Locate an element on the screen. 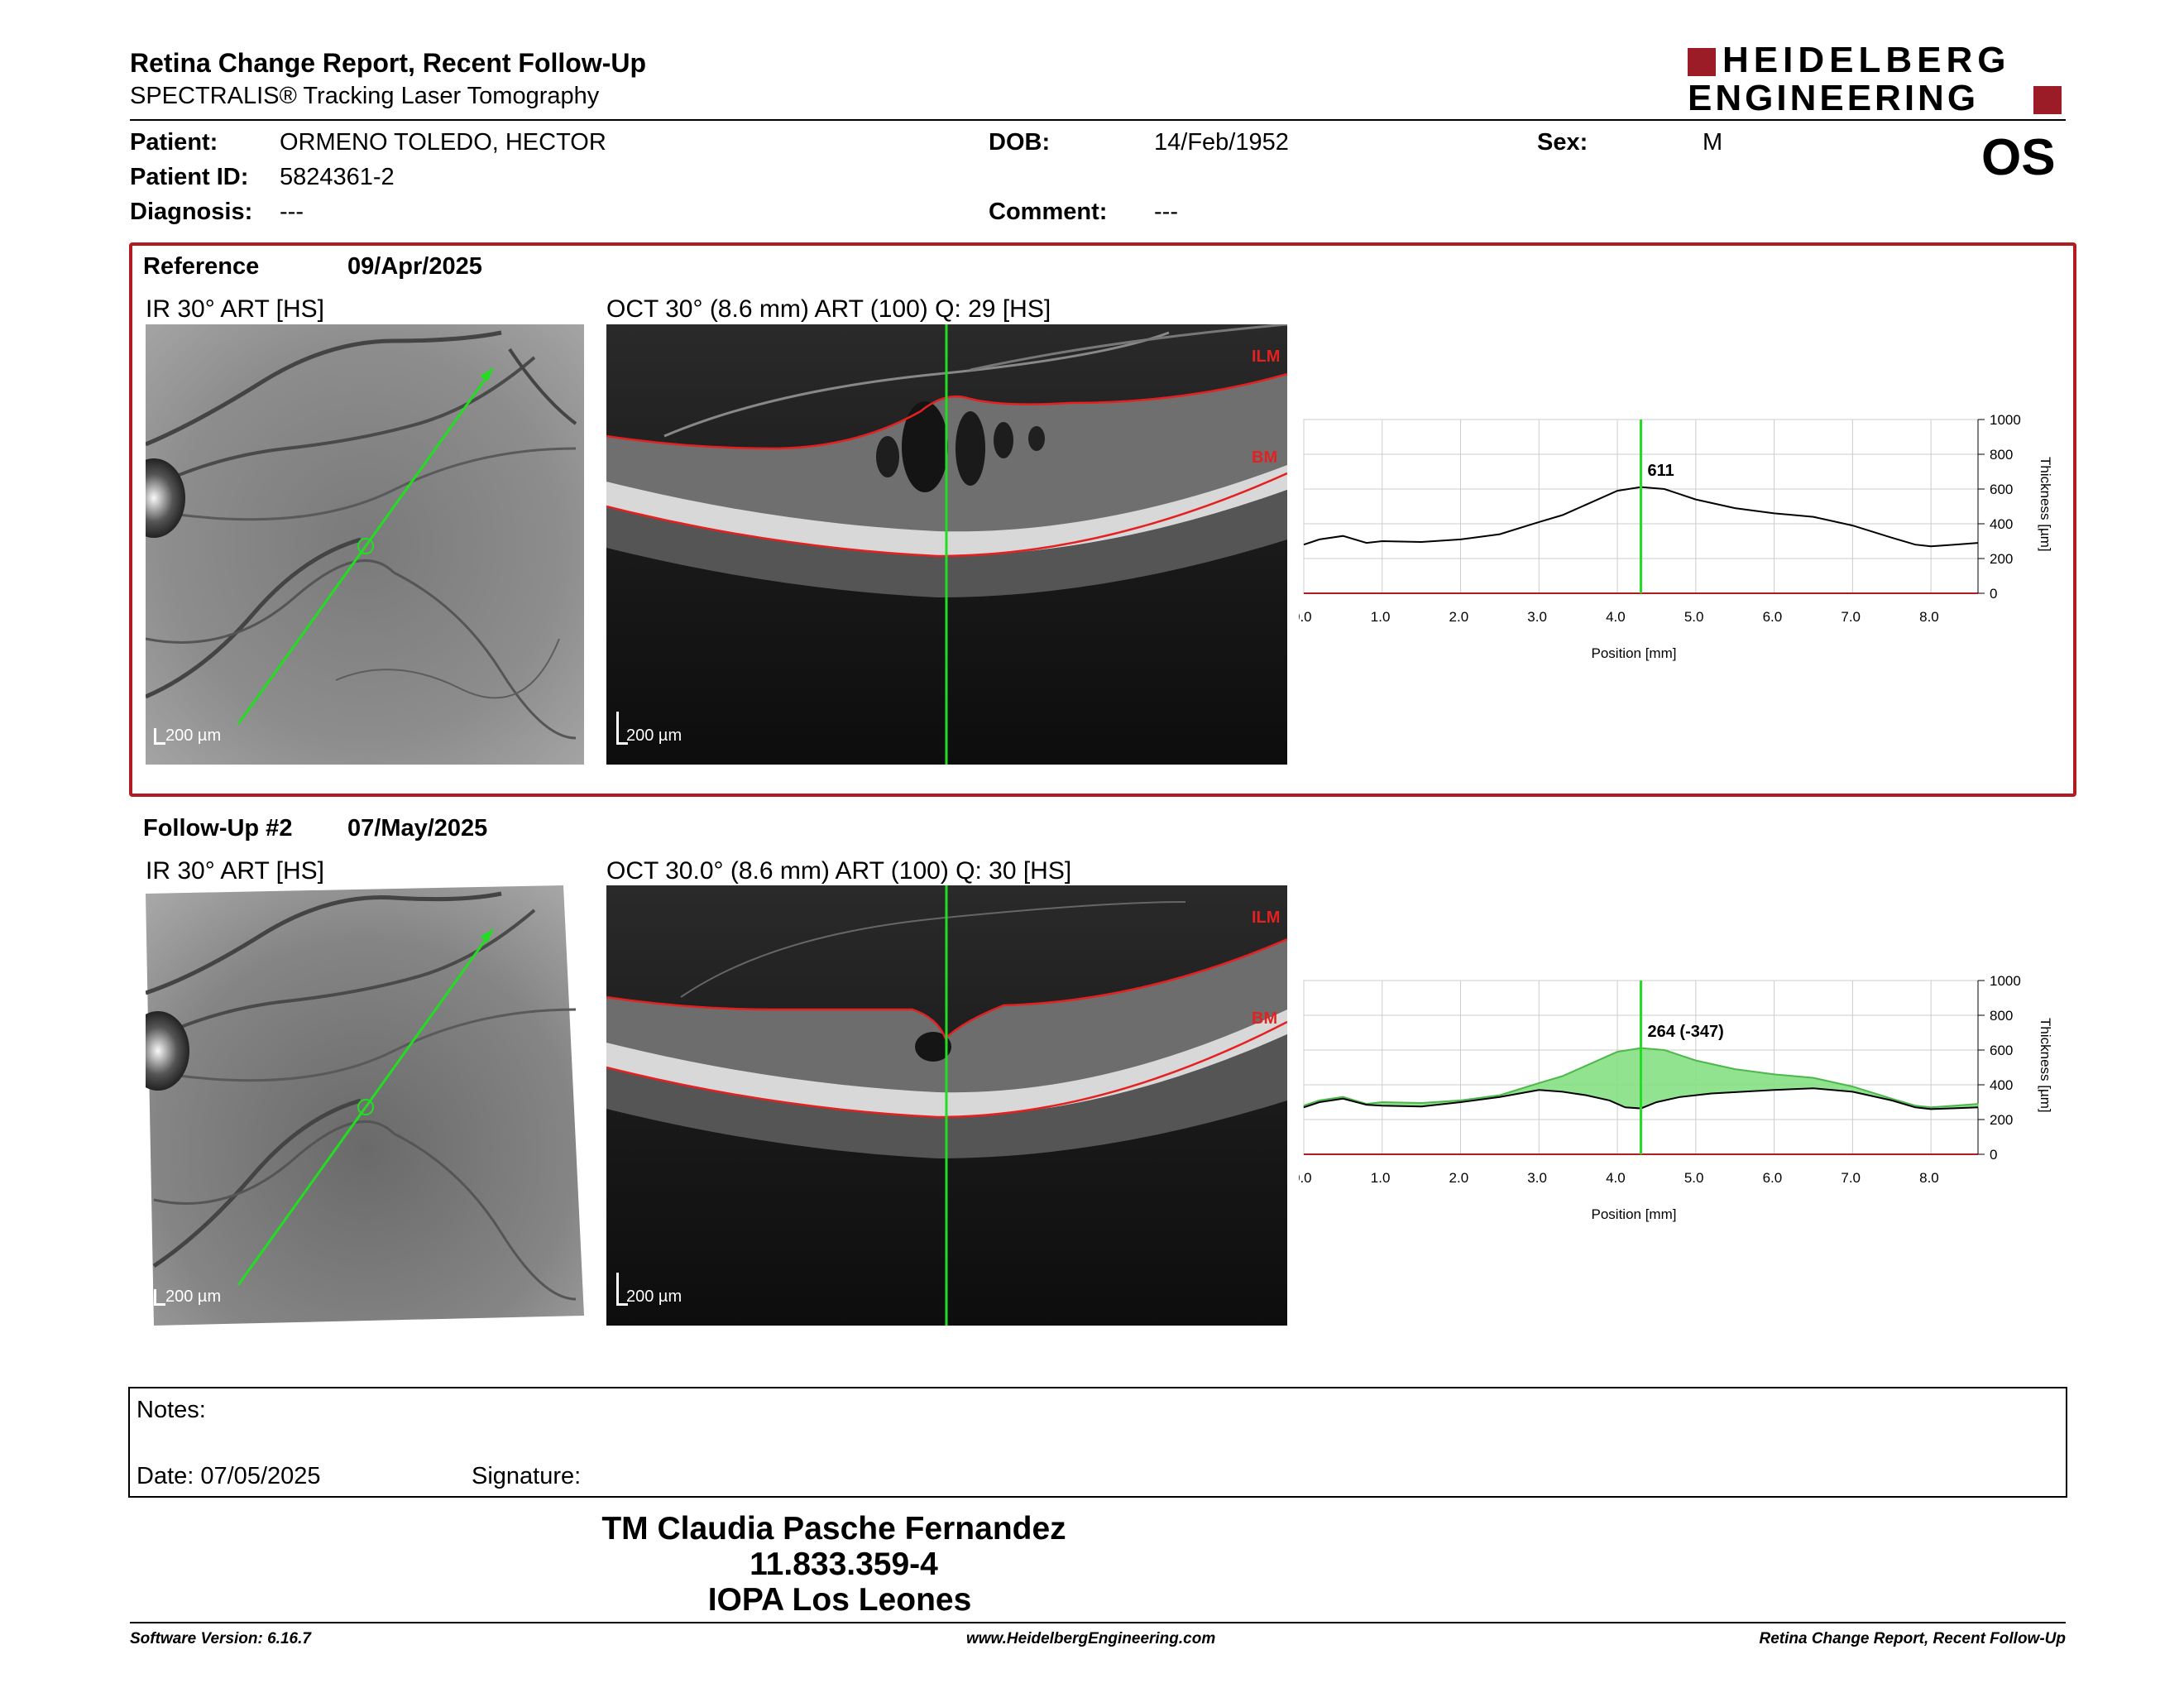  footer-report: Retina Change Report, Recent Follow-Up is located at coordinates (1912, 1638).